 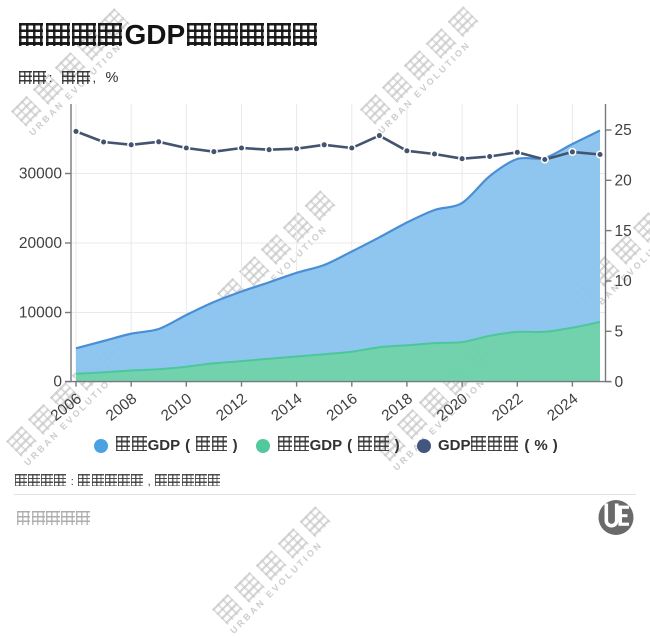 What do you see at coordinates (176, 407) in the screenshot?
I see `svg-text: 2010` at bounding box center [176, 407].